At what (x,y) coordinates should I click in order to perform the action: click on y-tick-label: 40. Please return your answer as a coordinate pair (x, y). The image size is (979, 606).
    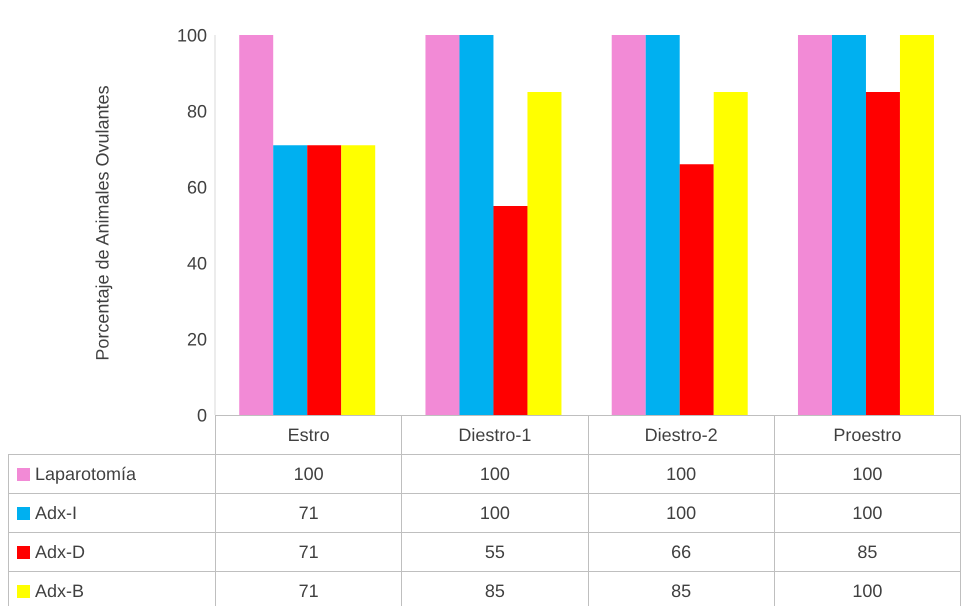
    Looking at the image, I should click on (196, 263).